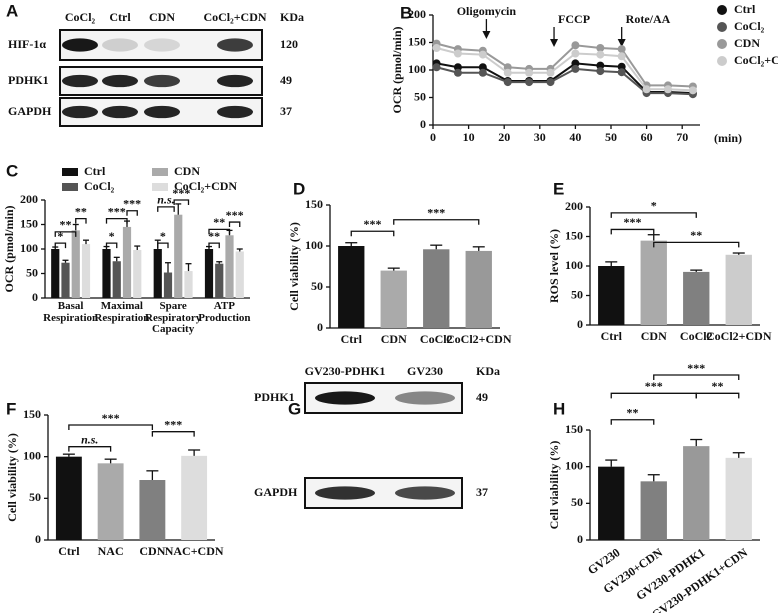  I want to click on panel-label: H, so click(559, 408).